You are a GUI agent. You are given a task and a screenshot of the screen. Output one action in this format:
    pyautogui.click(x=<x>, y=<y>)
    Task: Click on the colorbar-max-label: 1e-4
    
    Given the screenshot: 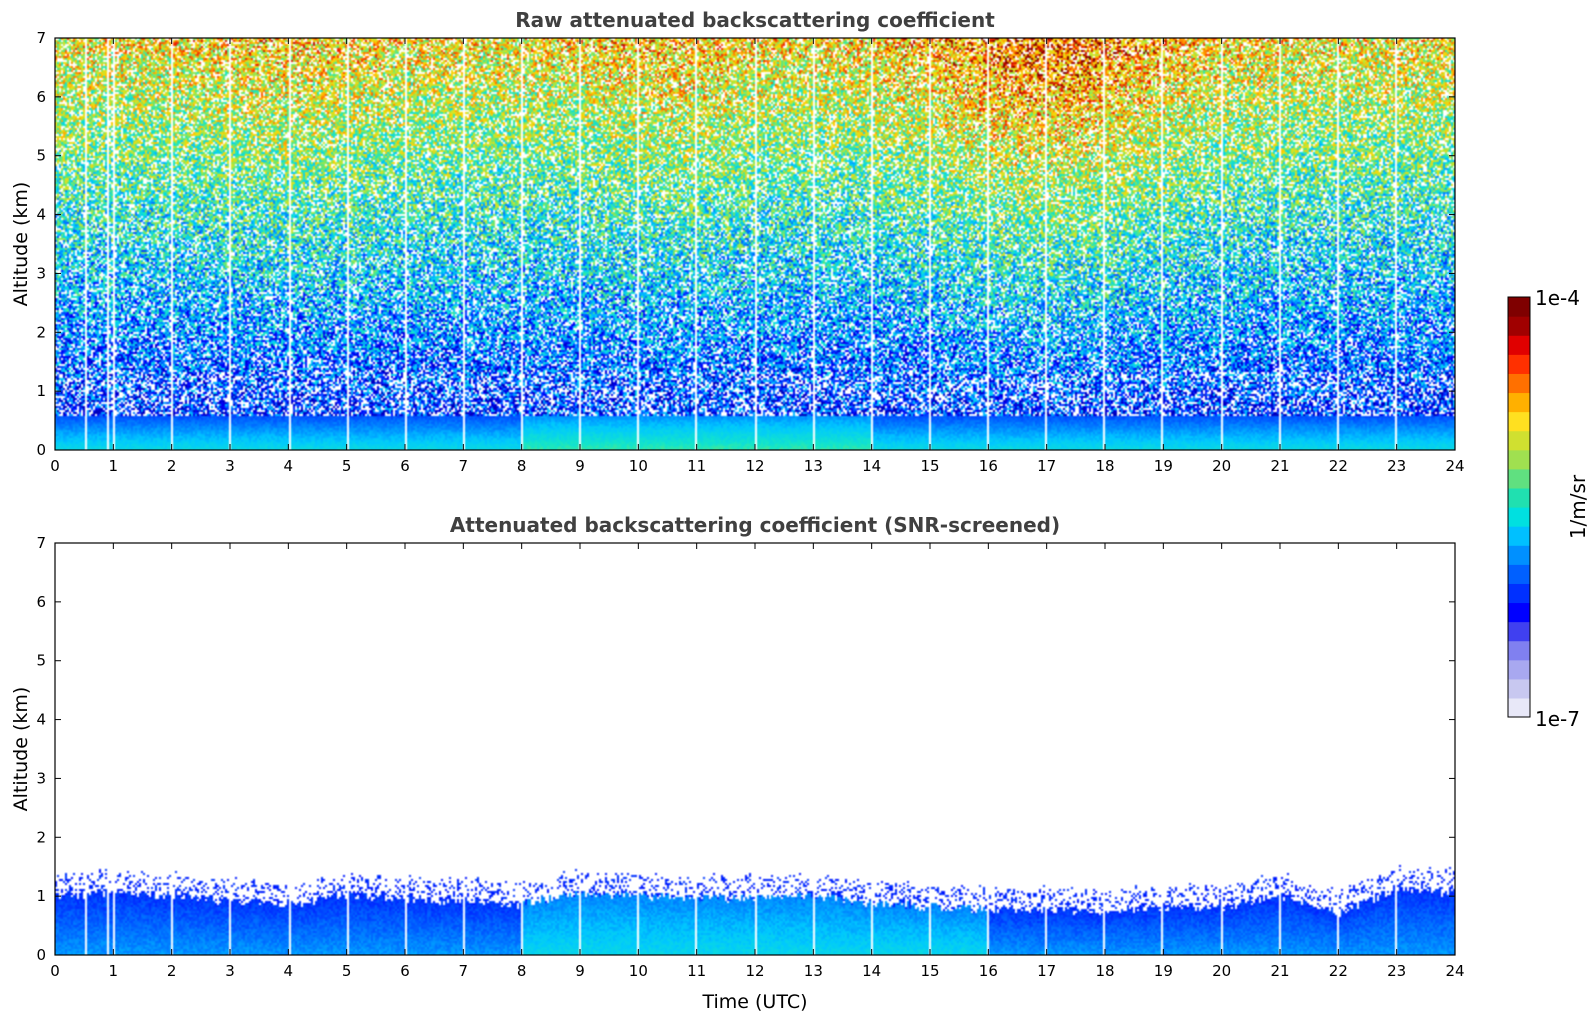 What is the action you would take?
    pyautogui.click(x=1557, y=298)
    